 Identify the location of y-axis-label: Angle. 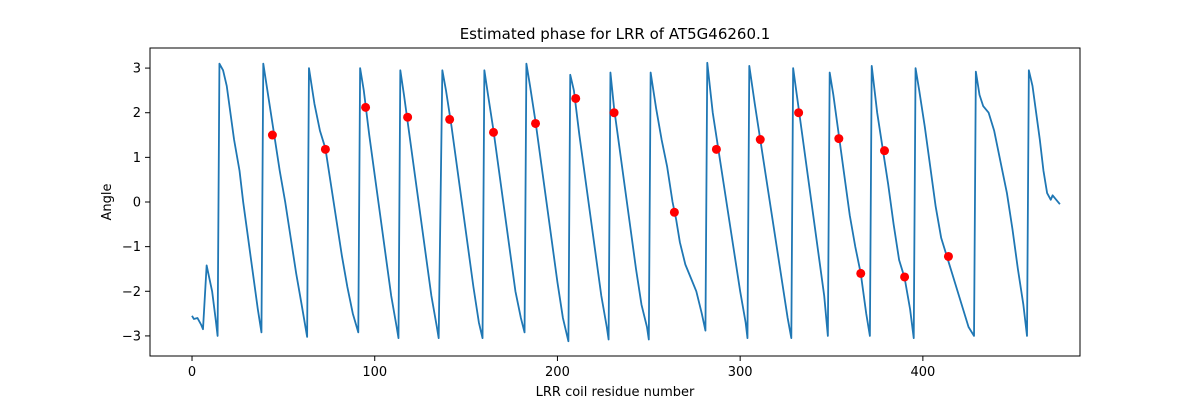
(107, 202).